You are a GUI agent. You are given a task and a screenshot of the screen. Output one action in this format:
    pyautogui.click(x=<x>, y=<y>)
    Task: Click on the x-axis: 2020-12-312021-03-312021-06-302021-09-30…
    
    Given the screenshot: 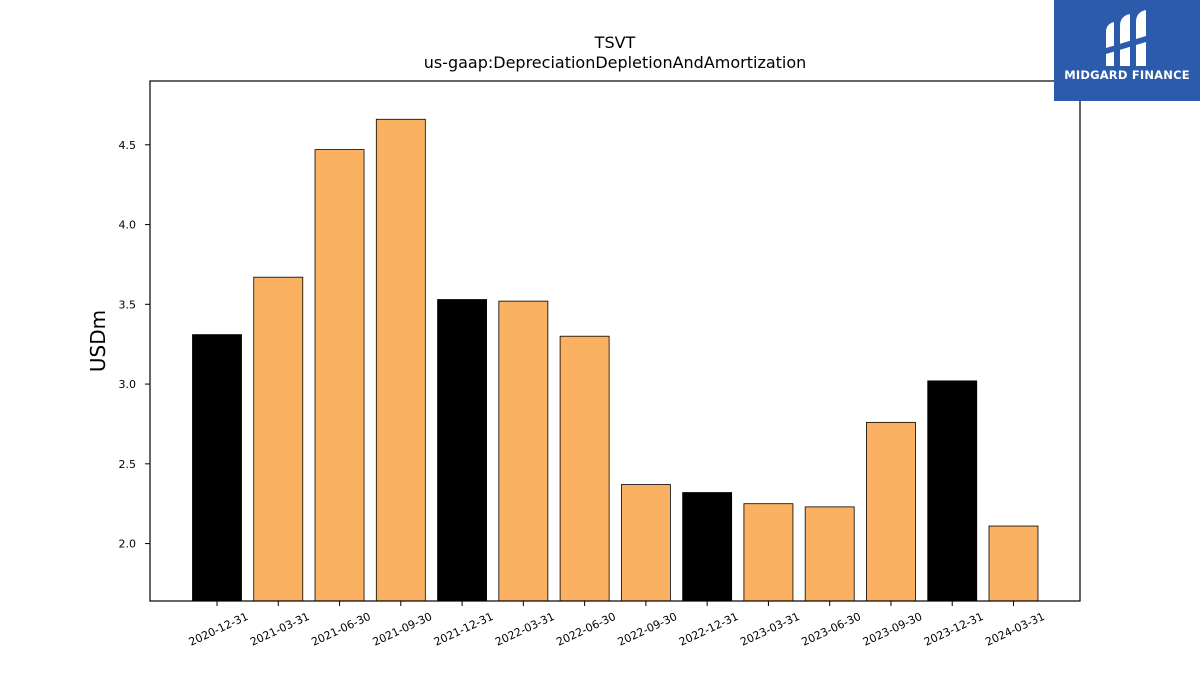 What is the action you would take?
    pyautogui.click(x=617, y=625)
    